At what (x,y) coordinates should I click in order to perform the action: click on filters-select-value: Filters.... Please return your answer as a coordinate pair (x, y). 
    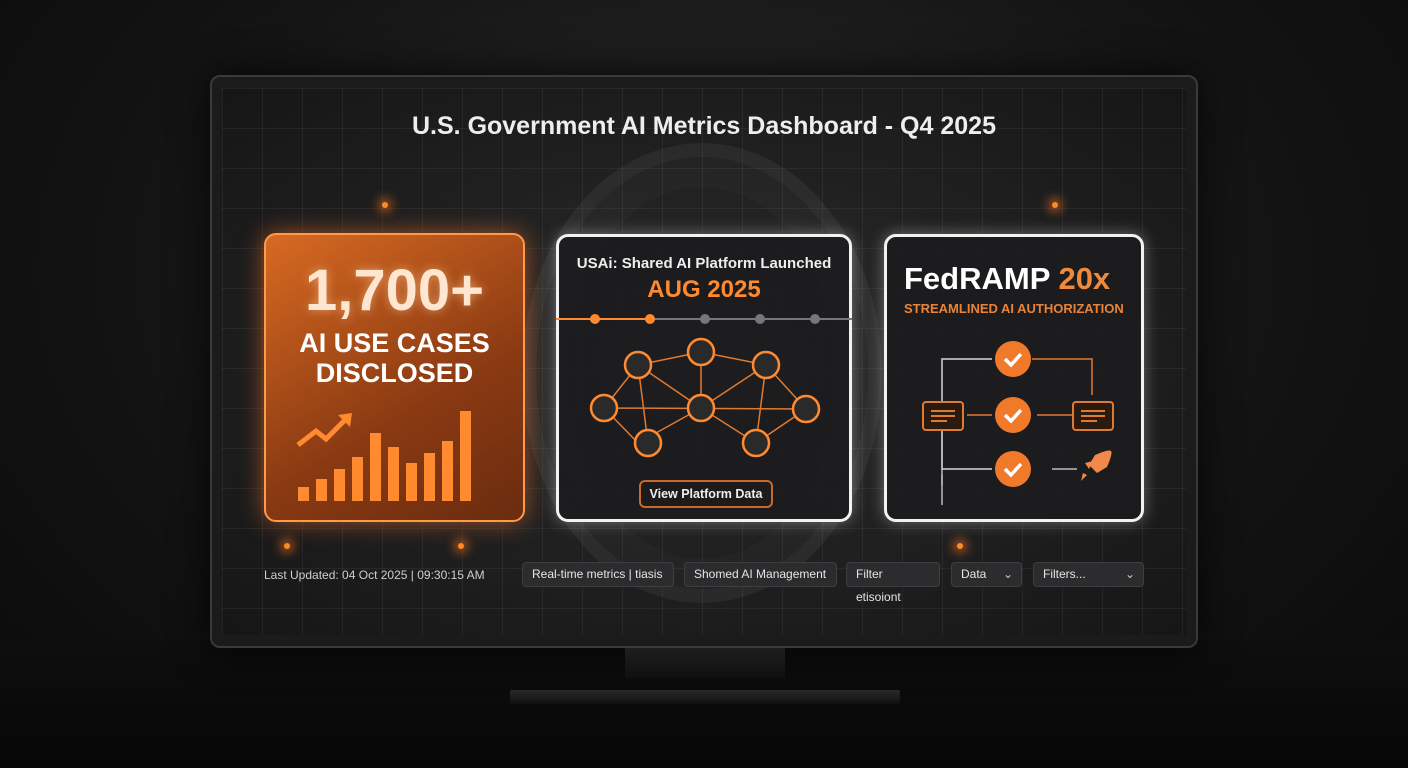
    Looking at the image, I should click on (1064, 574).